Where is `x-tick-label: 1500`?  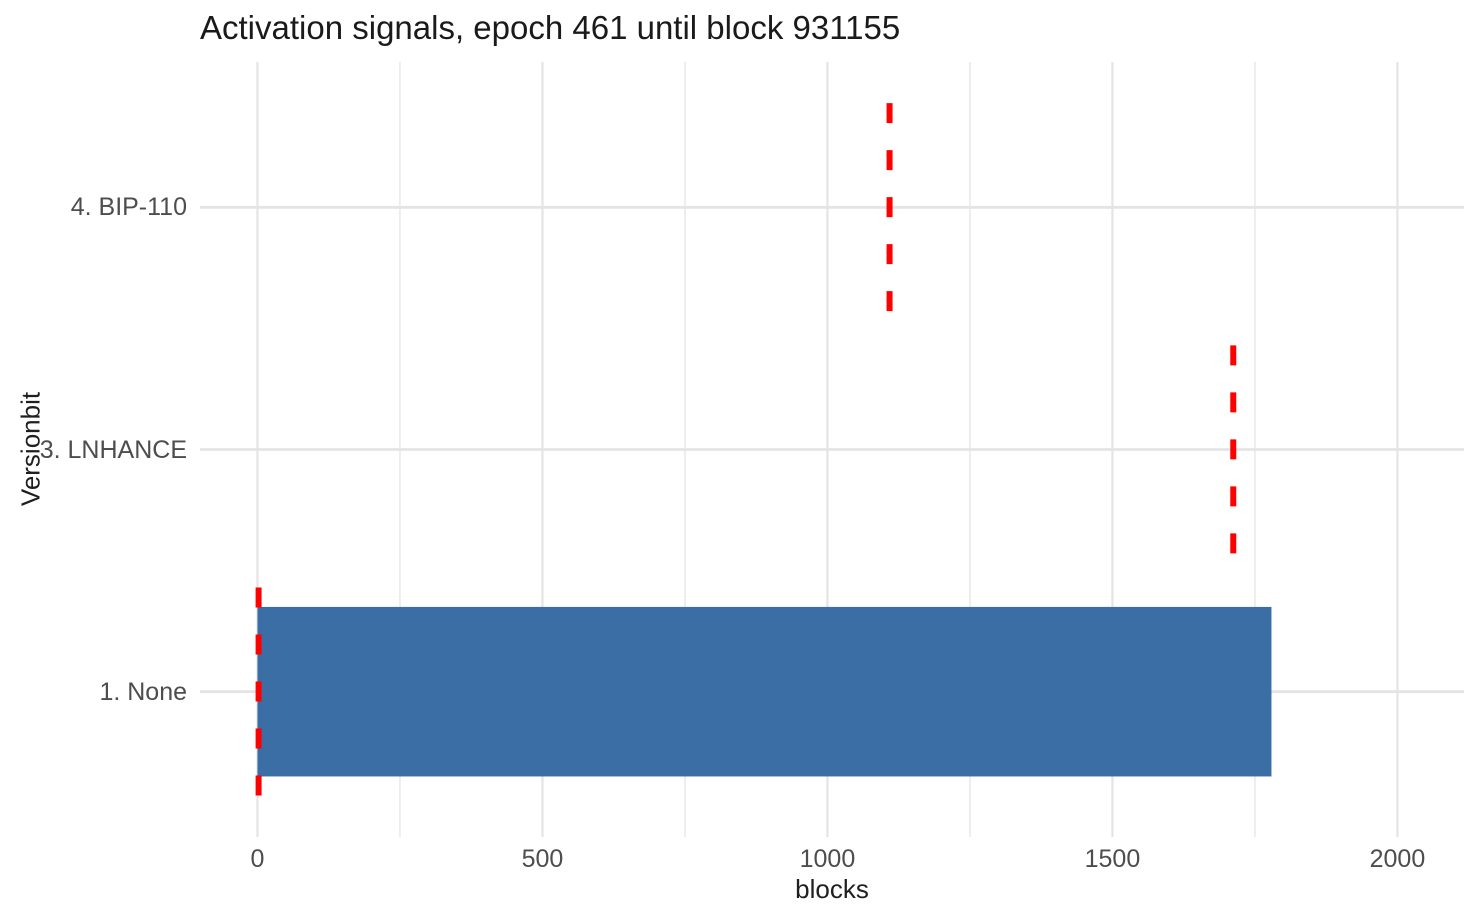 x-tick-label: 1500 is located at coordinates (1112, 859).